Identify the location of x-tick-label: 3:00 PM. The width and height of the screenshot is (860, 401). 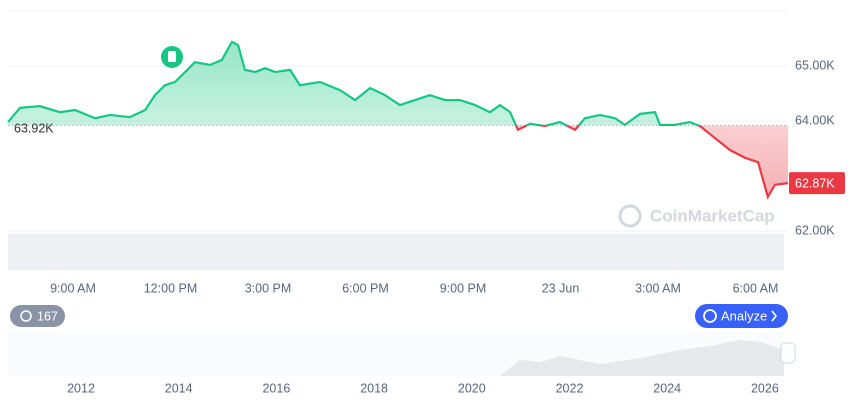
(268, 288).